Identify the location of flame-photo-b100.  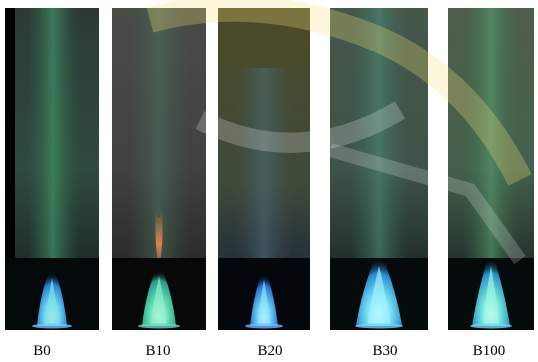
(491, 169).